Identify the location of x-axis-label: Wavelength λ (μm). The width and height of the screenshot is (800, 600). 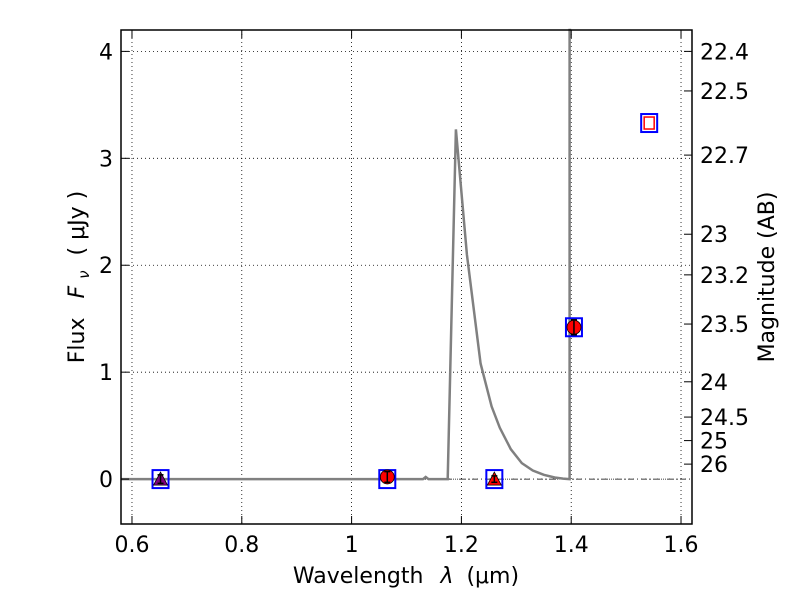
(406, 576).